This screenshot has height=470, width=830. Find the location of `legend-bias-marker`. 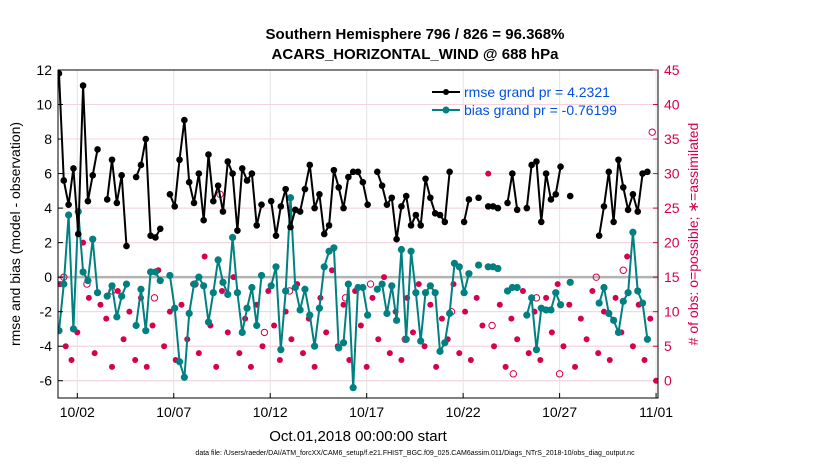

legend-bias-marker is located at coordinates (446, 110).